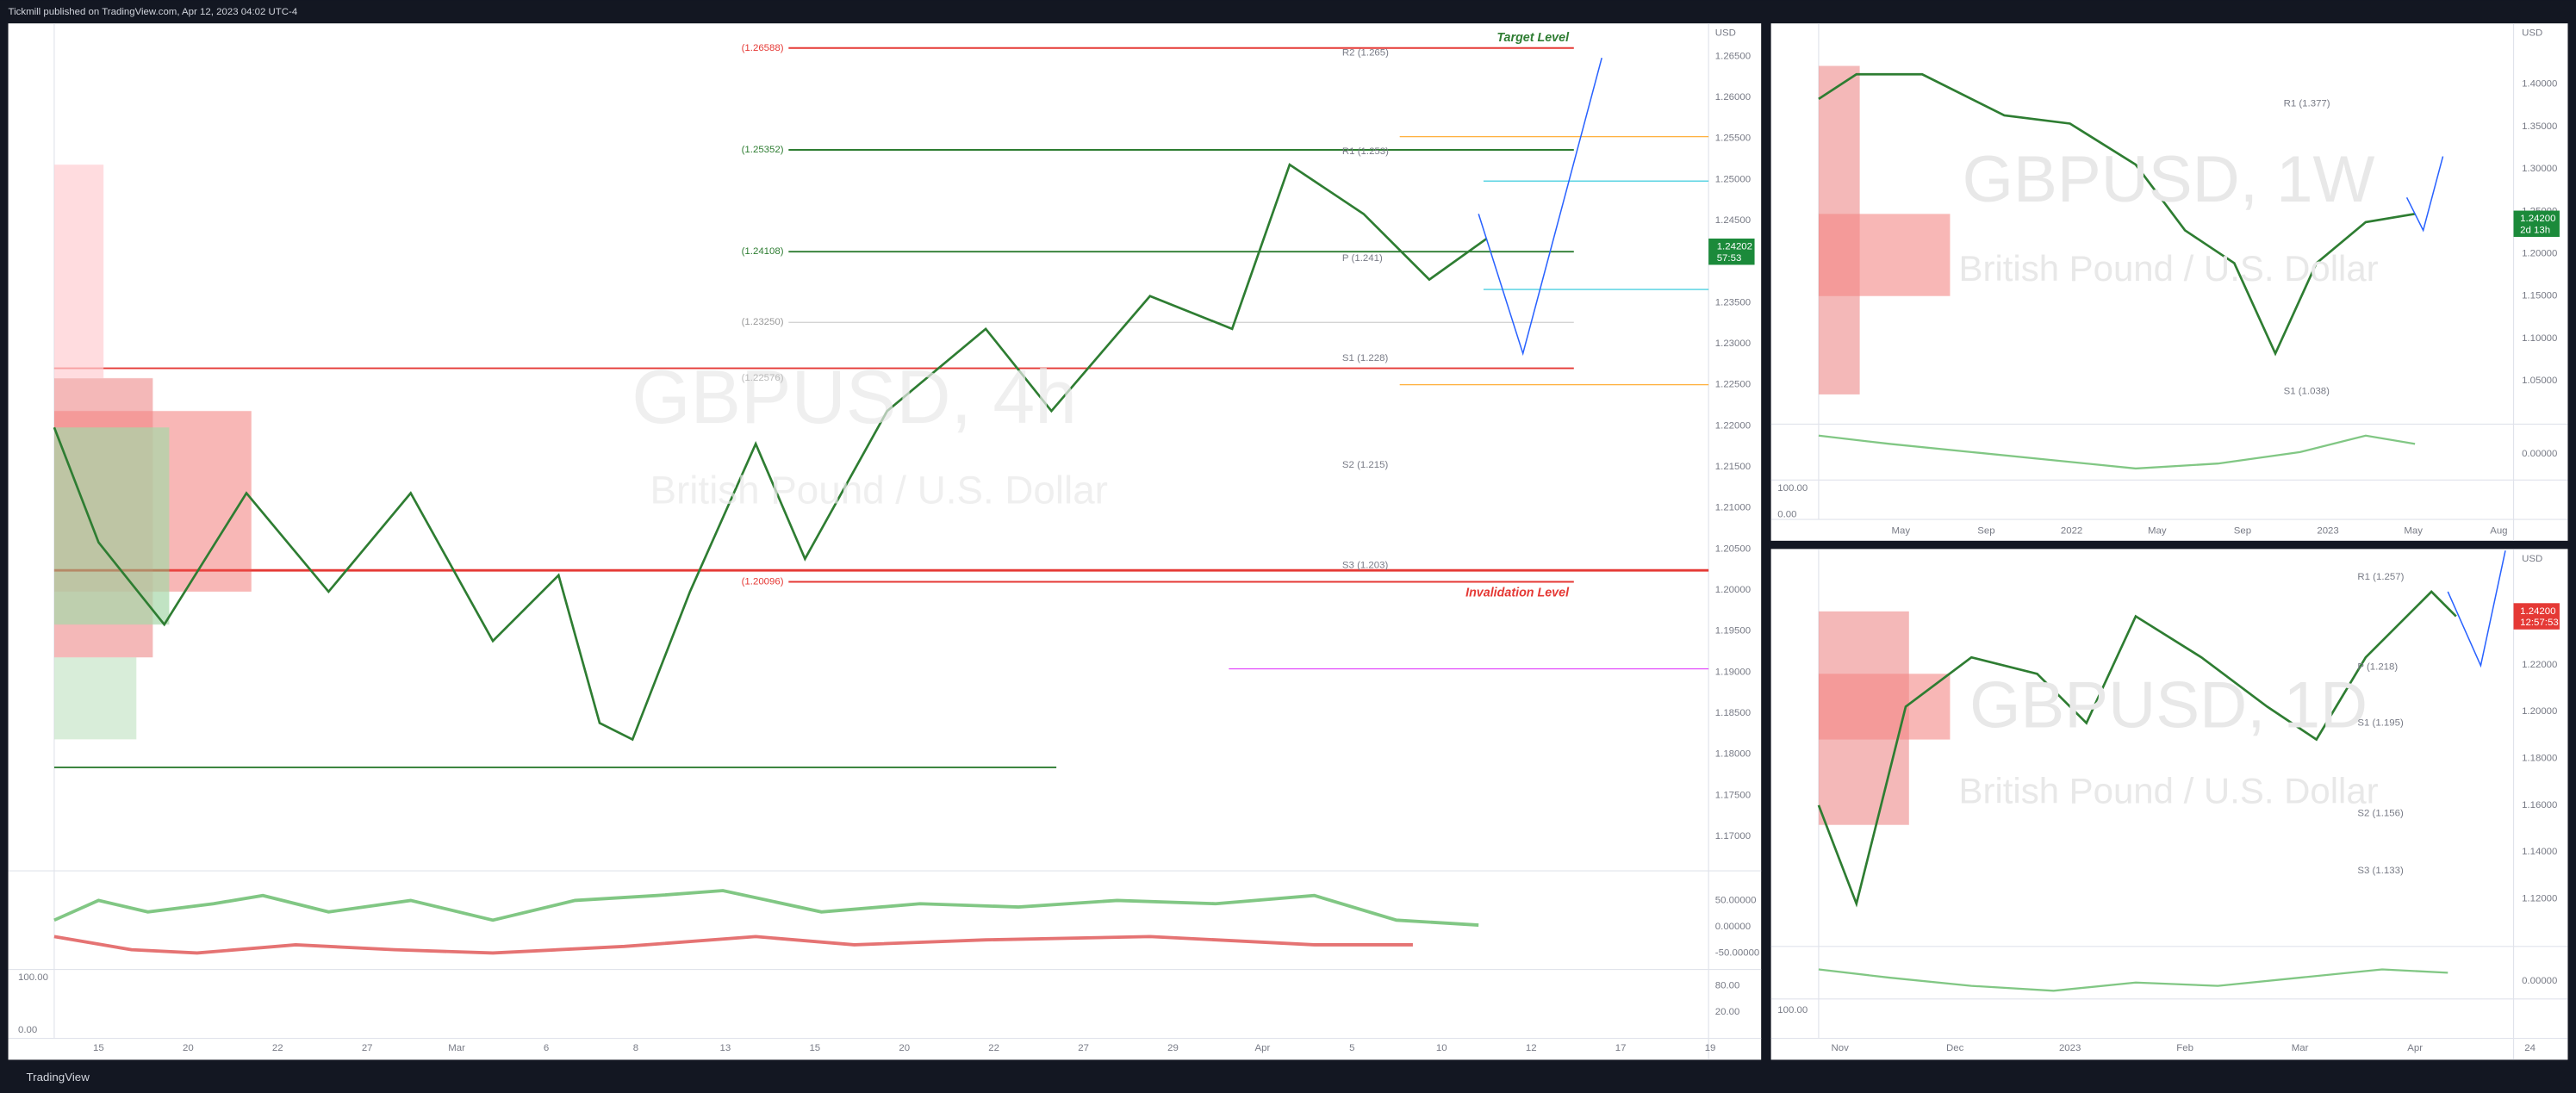 The width and height of the screenshot is (2576, 1093). I want to click on price-tick: 1.25000, so click(1733, 179).